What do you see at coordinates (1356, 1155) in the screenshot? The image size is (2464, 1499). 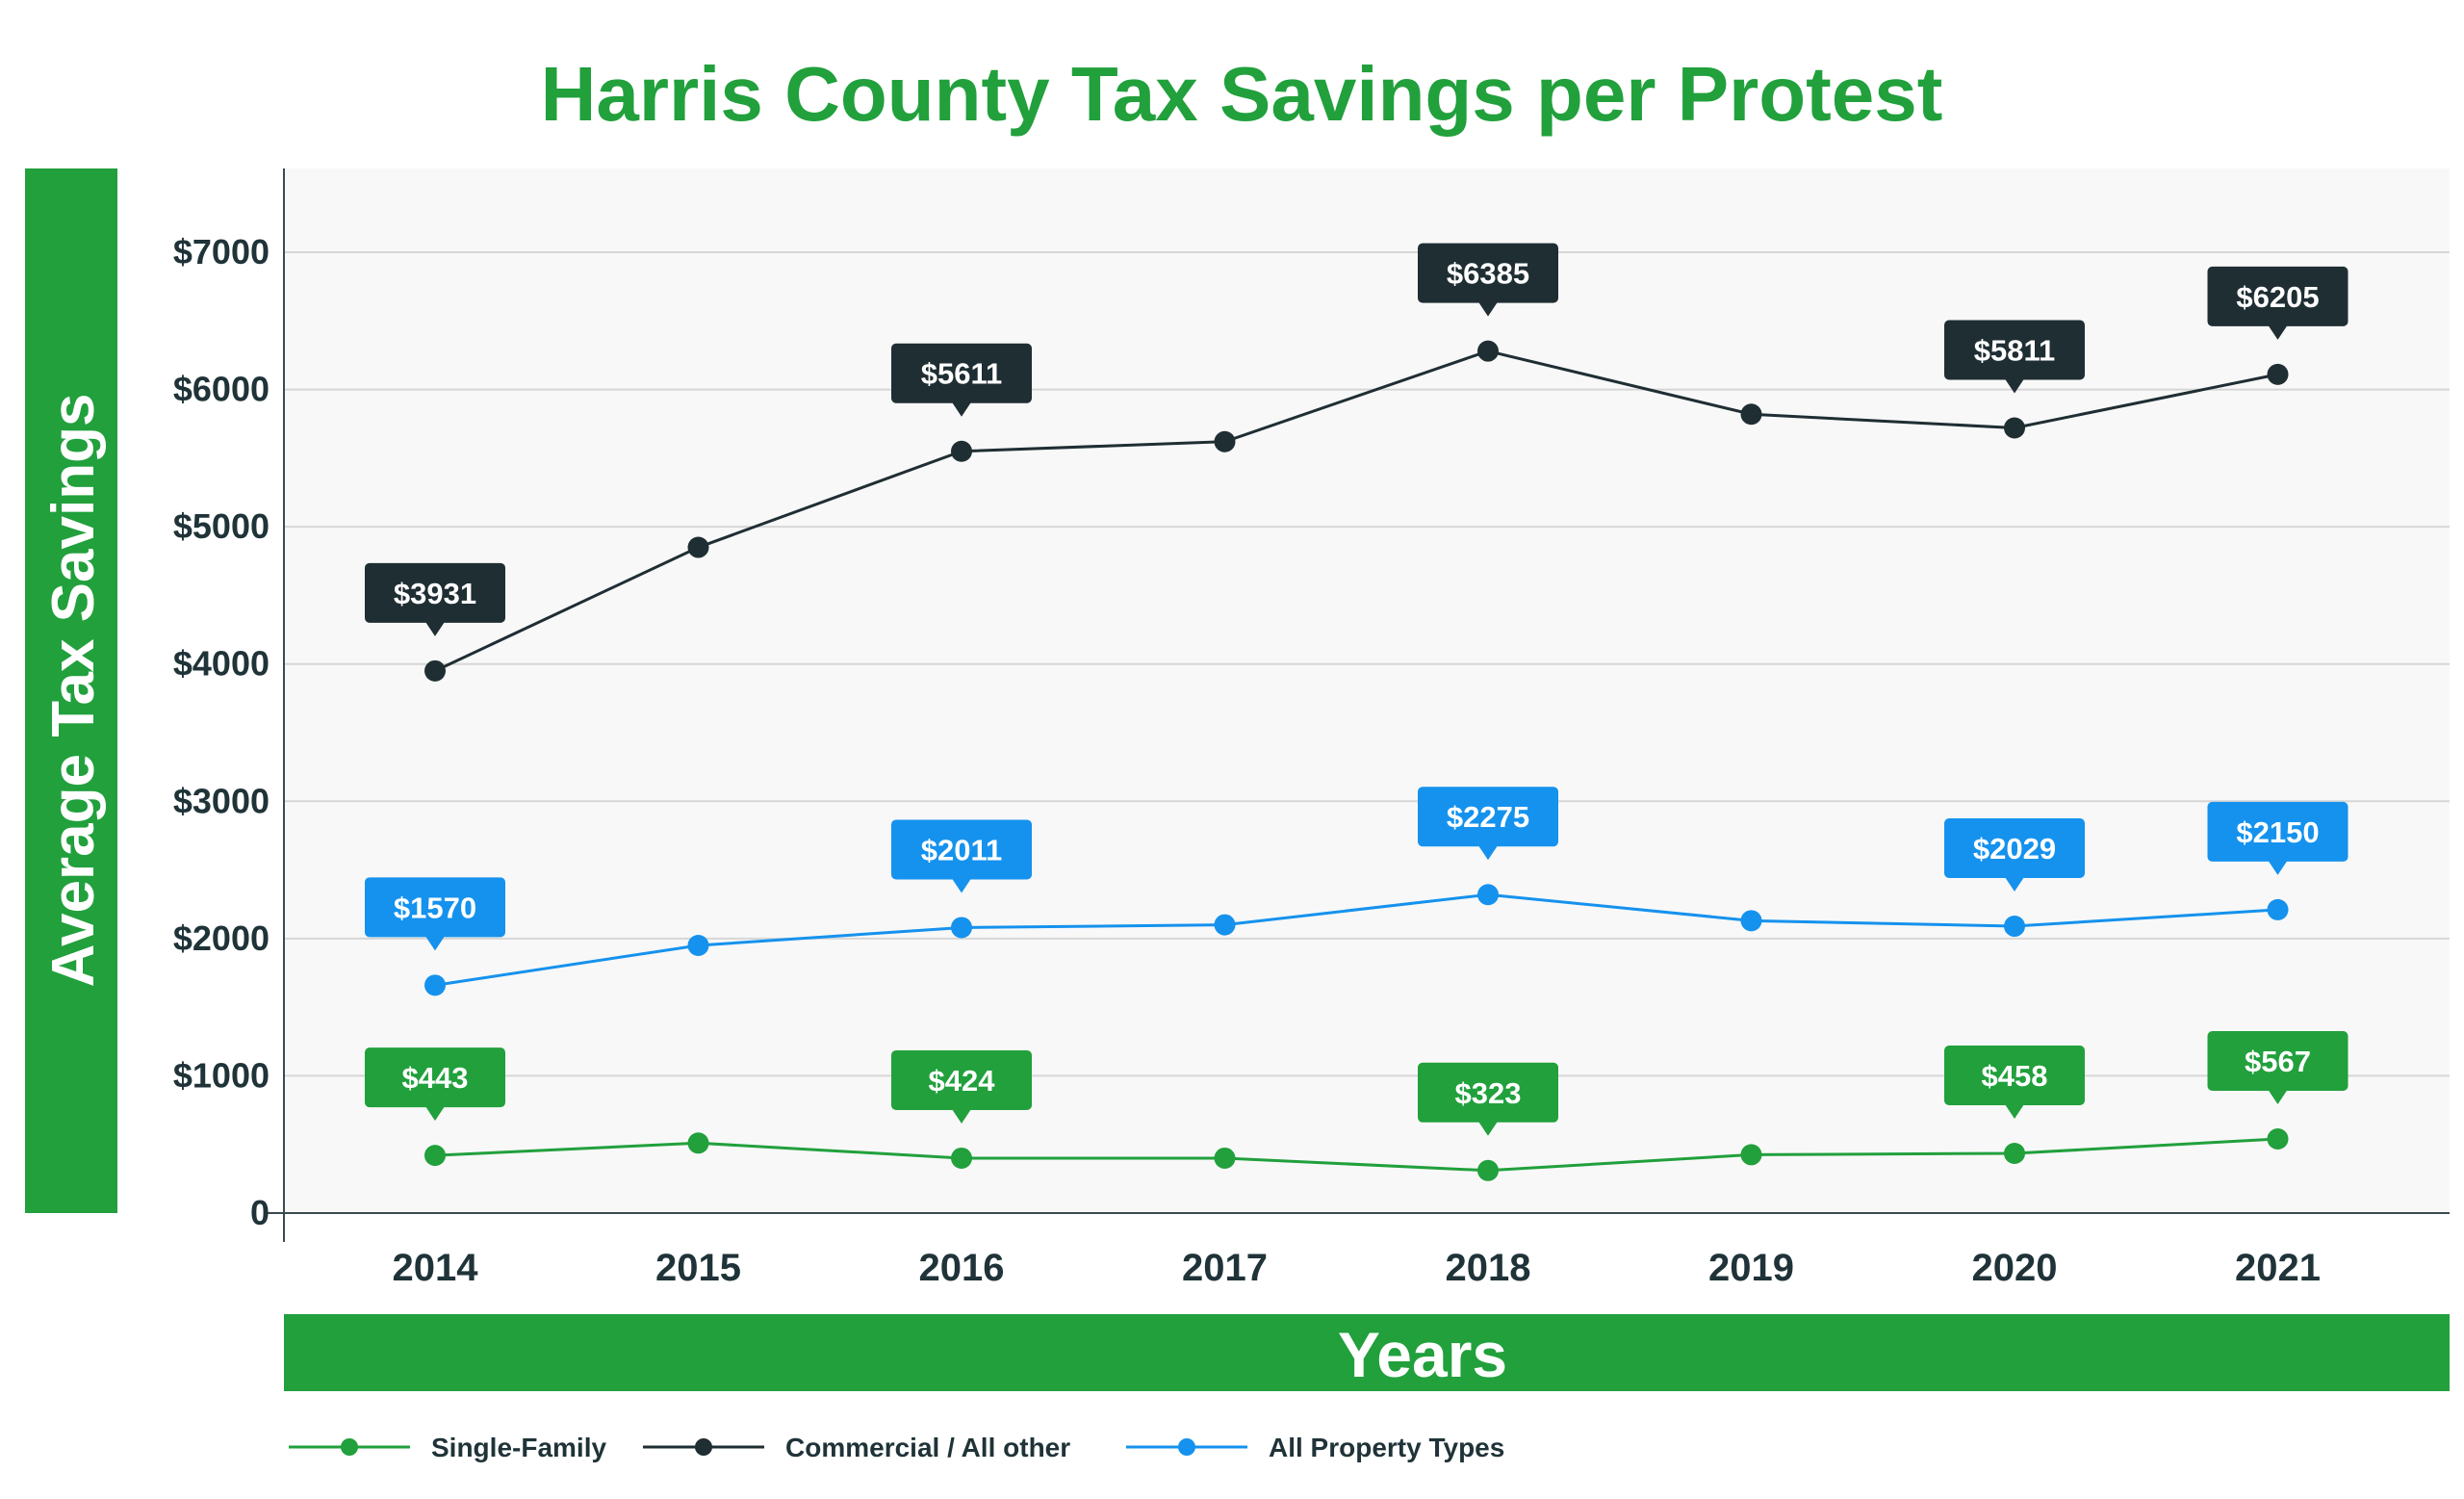 I see `series-line-single-family` at bounding box center [1356, 1155].